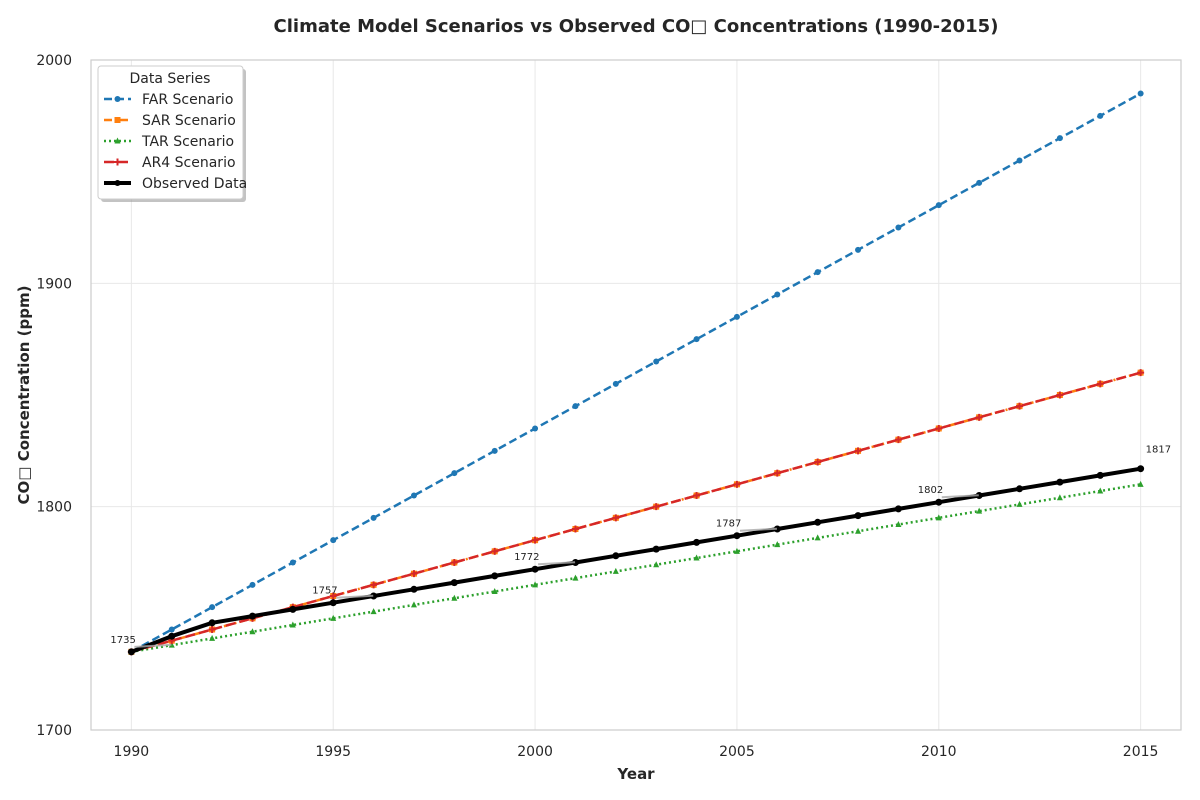 The width and height of the screenshot is (1200, 800). I want to click on legend-item: AR4 Scenario, so click(170, 163).